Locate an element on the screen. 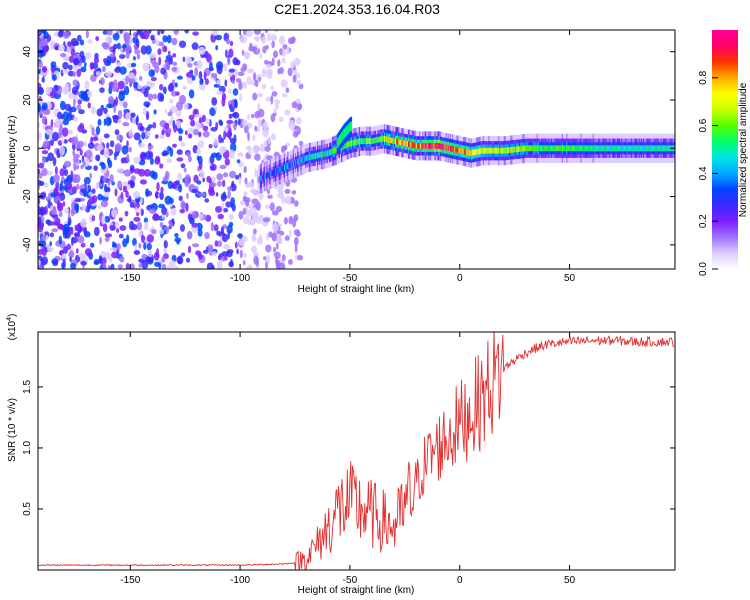 The width and height of the screenshot is (750, 600). x-tick-label: 0 is located at coordinates (460, 580).